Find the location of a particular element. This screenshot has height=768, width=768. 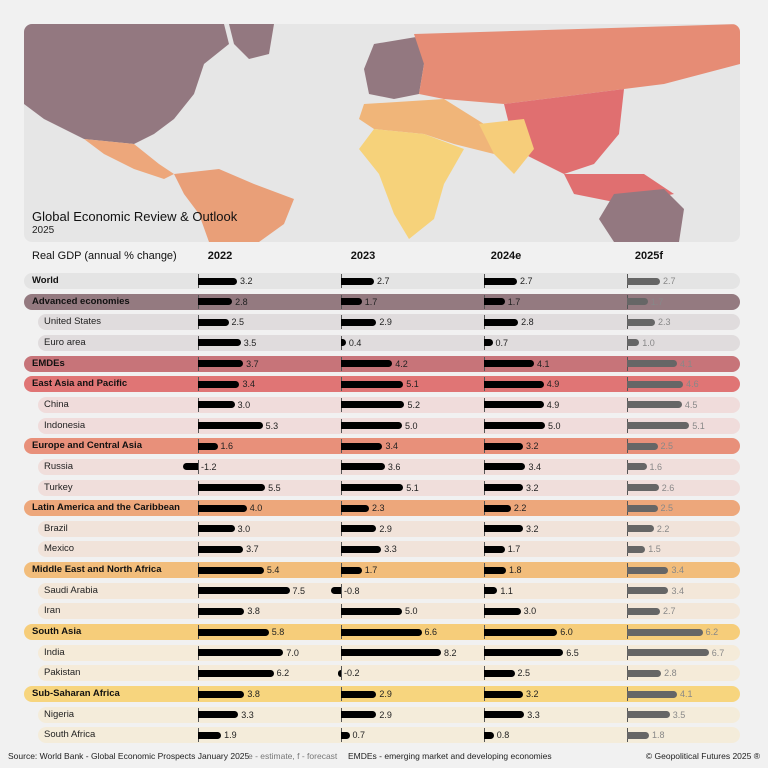

value-label: 4.9 is located at coordinates (553, 384).